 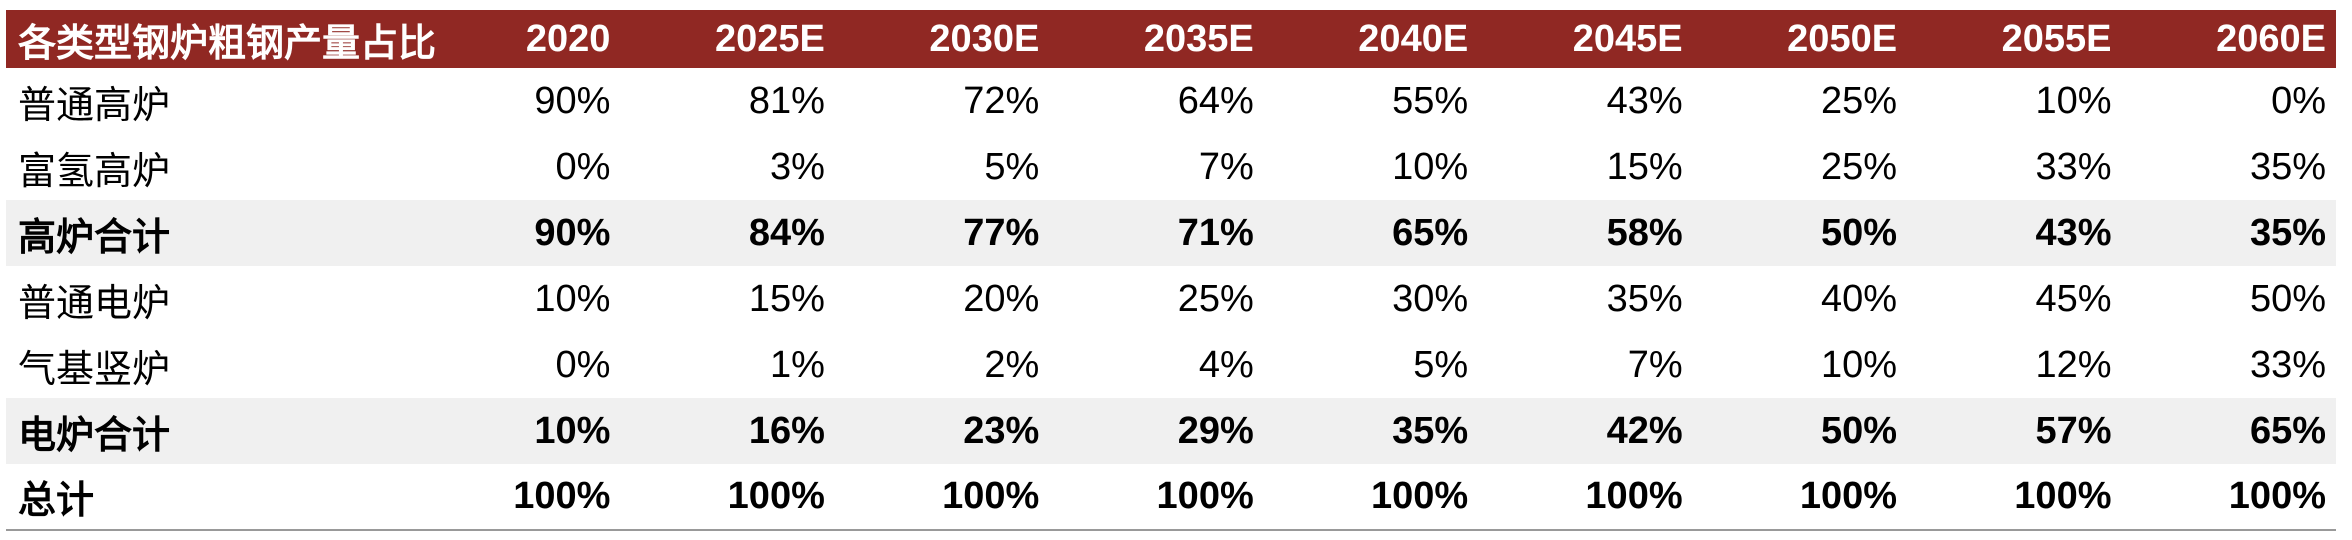 I want to click on value-cell: 1%, so click(x=797, y=364).